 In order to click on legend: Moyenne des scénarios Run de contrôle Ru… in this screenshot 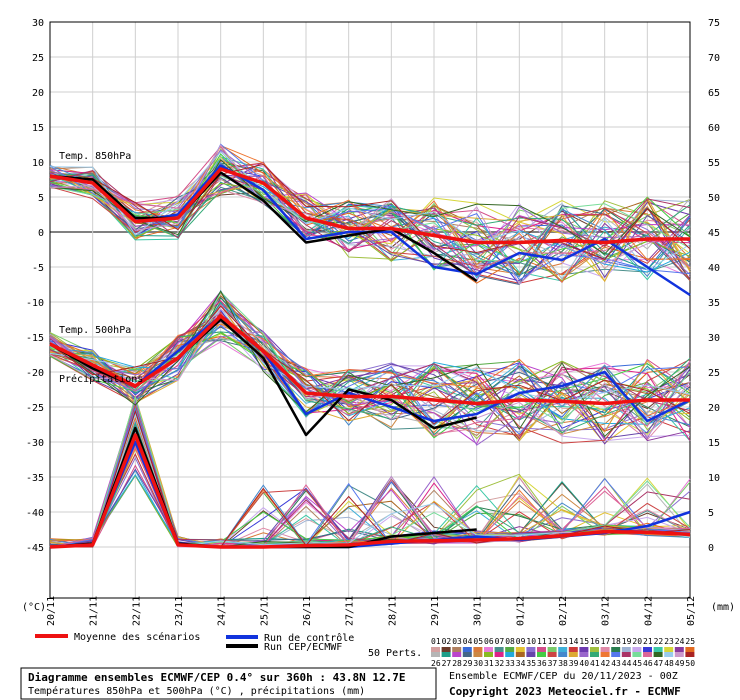, I will do `click(365, 649)`.